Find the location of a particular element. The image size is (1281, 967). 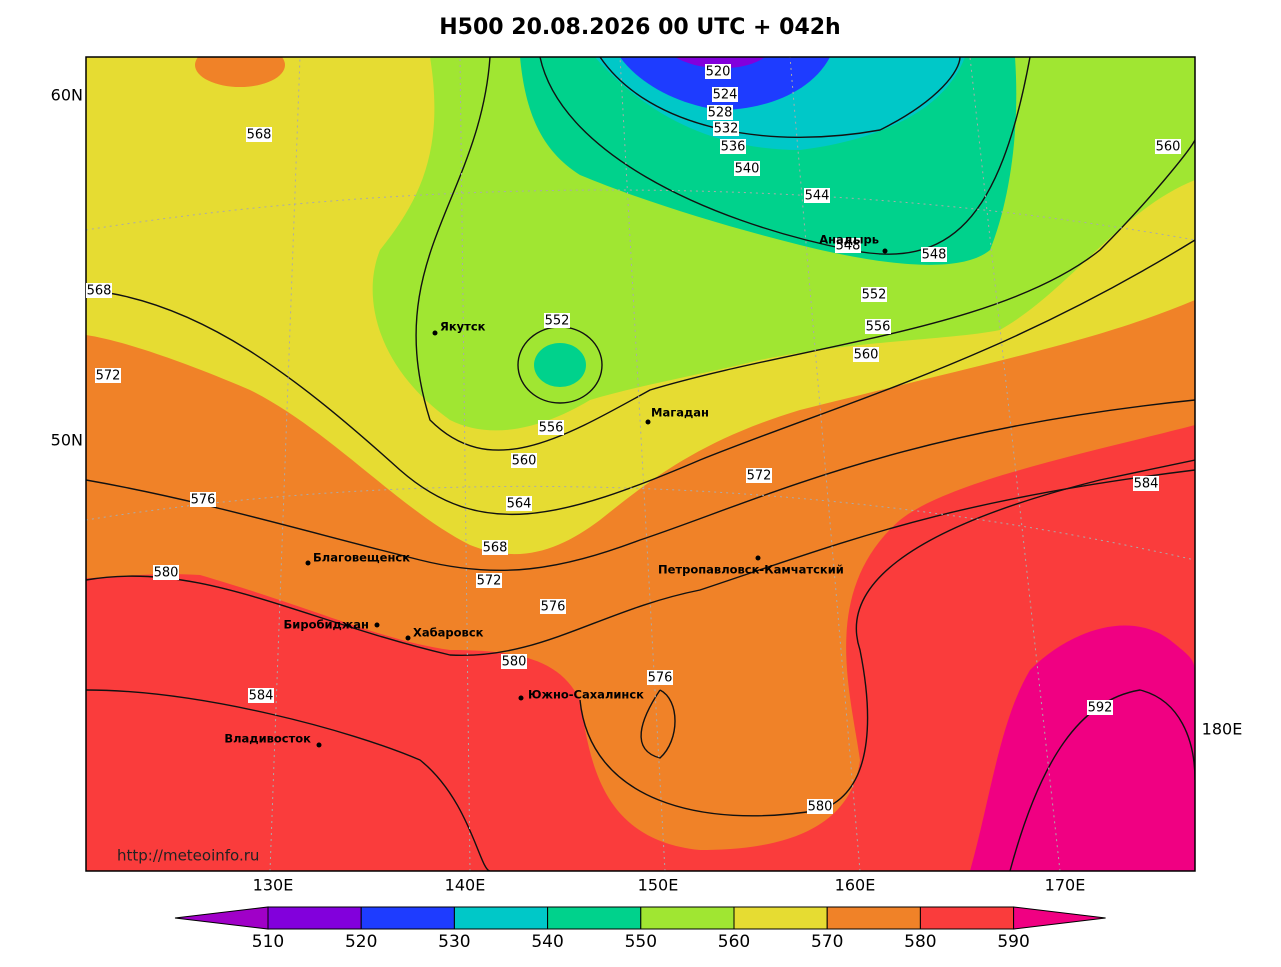

city-label: Магадан is located at coordinates (680, 413).